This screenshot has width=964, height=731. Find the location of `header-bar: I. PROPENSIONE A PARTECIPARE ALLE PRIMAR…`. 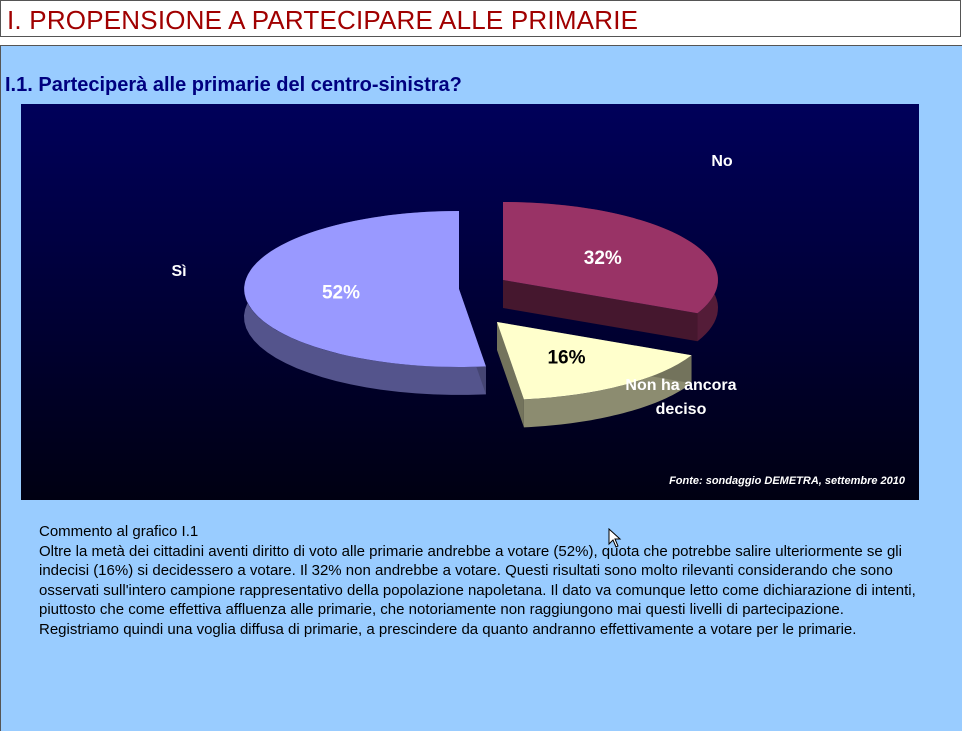

header-bar: I. PROPENSIONE A PARTECIPARE ALLE PRIMAR… is located at coordinates (480, 18).